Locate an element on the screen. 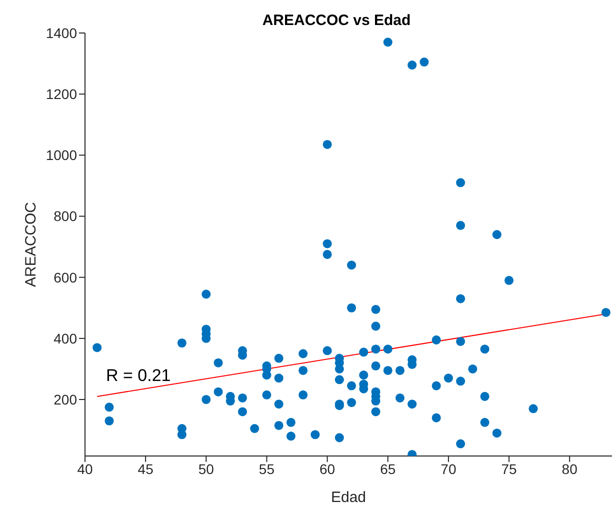  chart-title: AREACCOC vs Edad is located at coordinates (336, 20).